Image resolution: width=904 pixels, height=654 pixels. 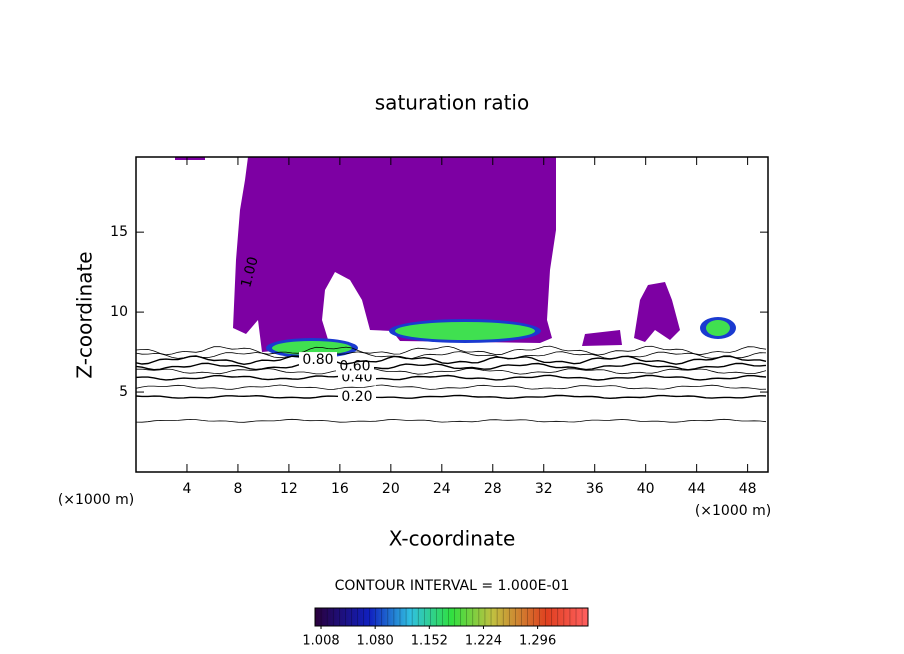 I want to click on x-tick-label: 28, so click(x=493, y=489).